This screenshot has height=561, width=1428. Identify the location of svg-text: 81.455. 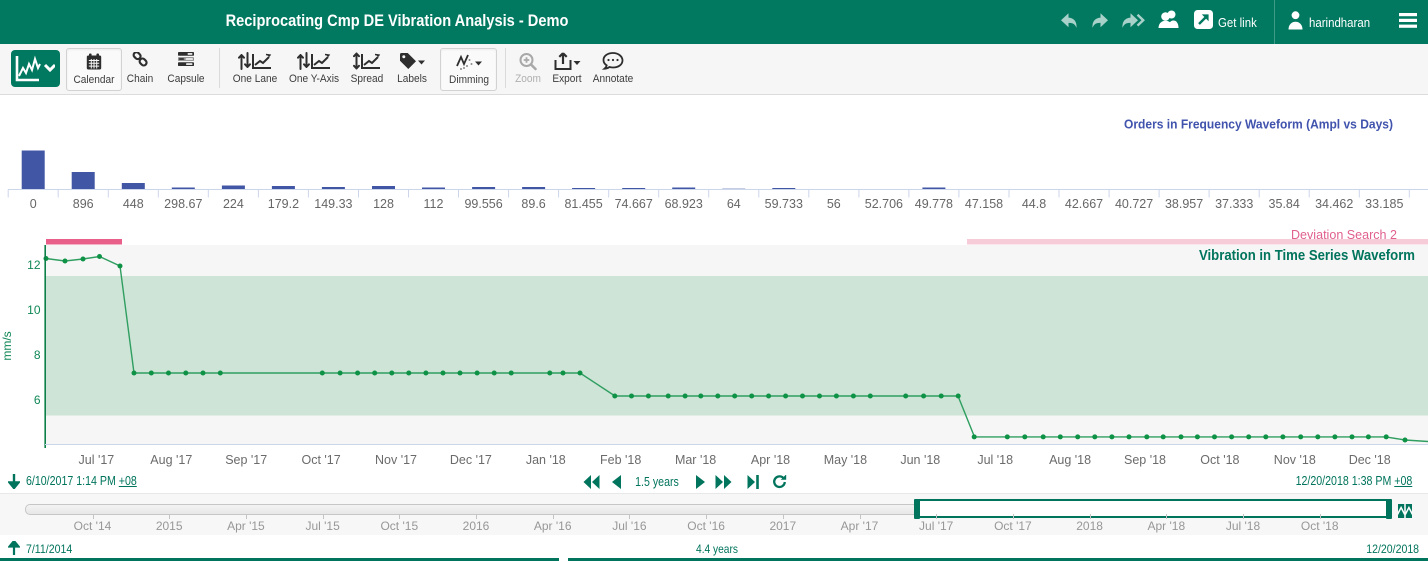
(583, 204).